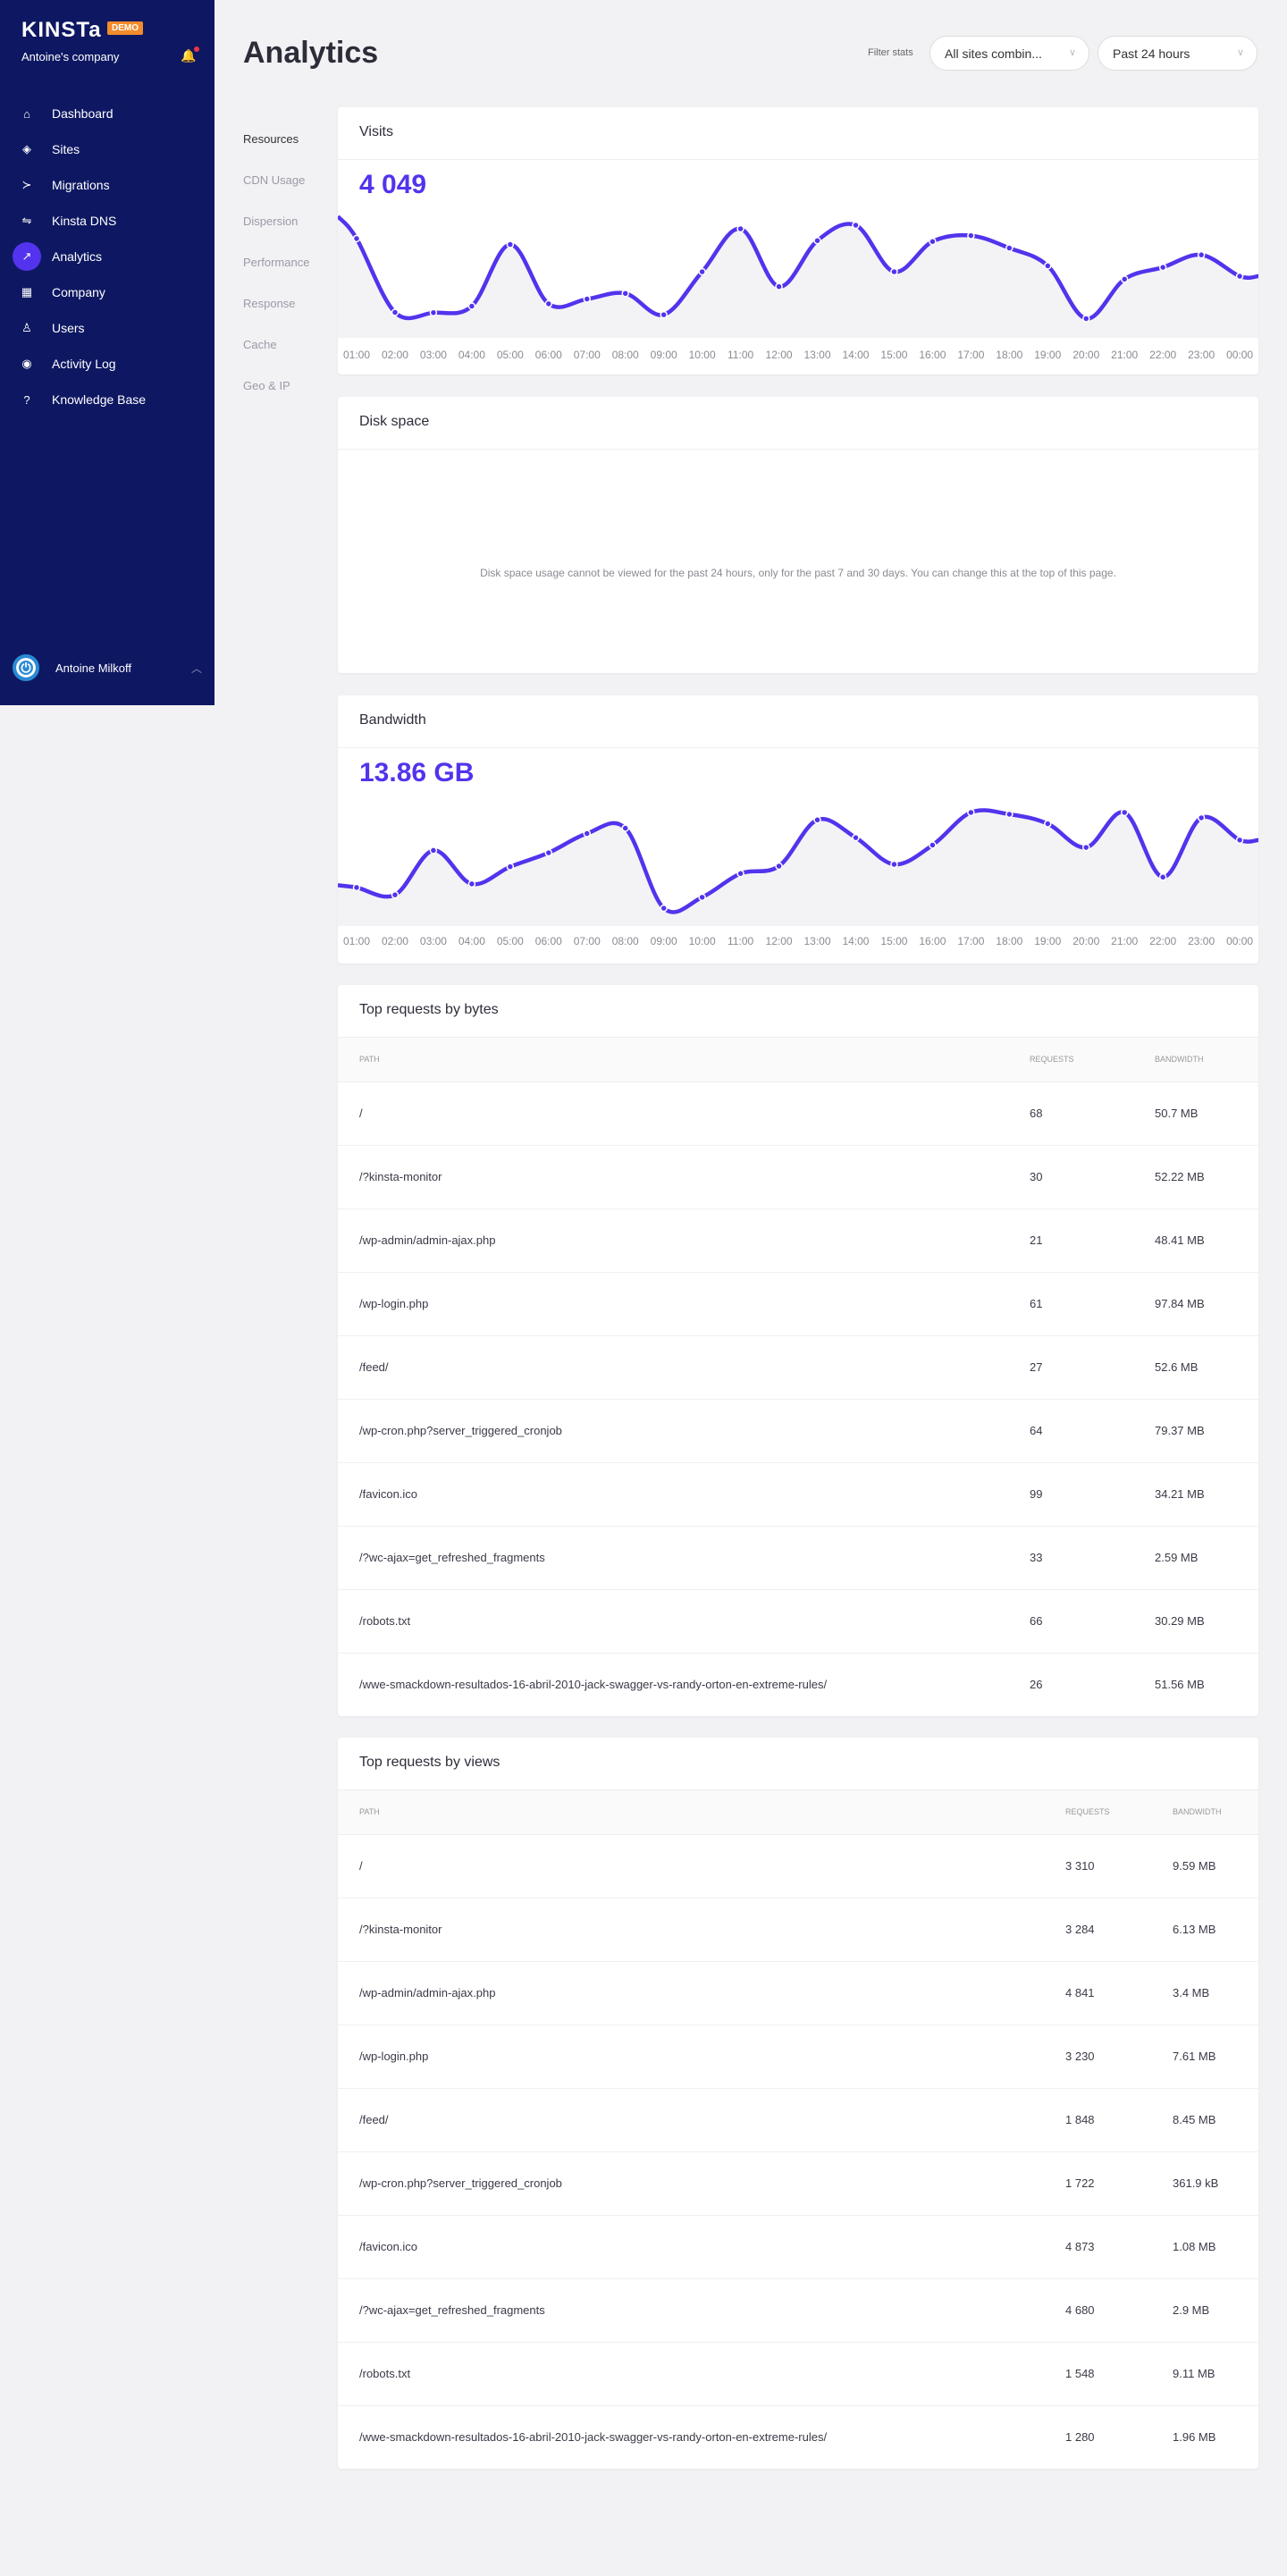 The height and width of the screenshot is (2576, 1287). What do you see at coordinates (107, 185) in the screenshot?
I see `sidebar-item-migrations: ≻ Migrations` at bounding box center [107, 185].